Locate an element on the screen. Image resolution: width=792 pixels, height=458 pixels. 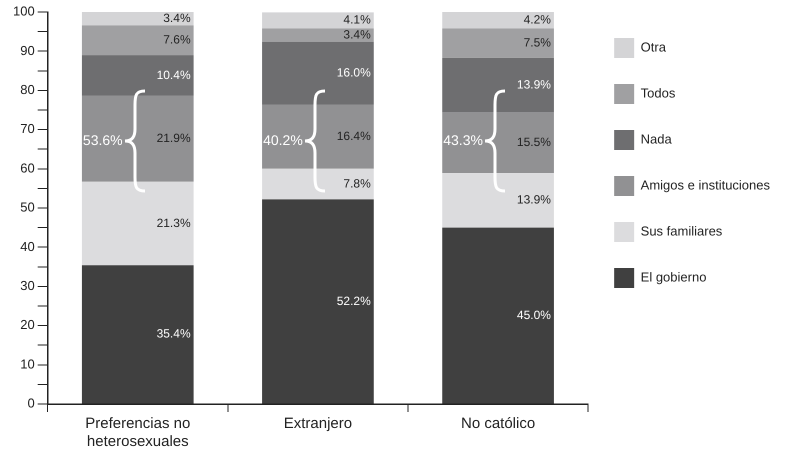
data-label: 4.1% is located at coordinates (357, 19).